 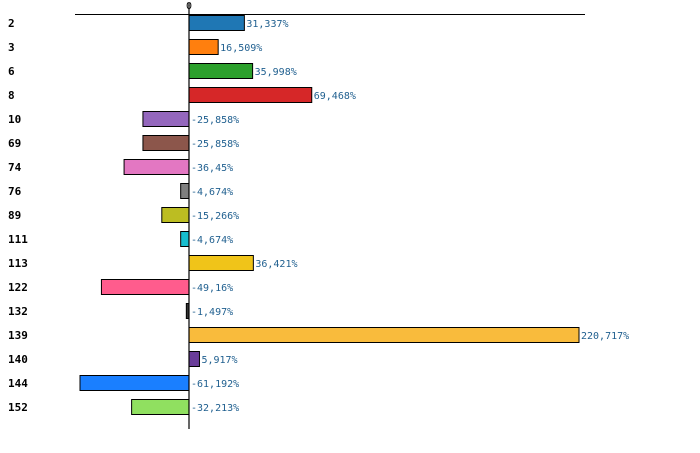 I want to click on value-label: 35,998%, so click(x=276, y=72).